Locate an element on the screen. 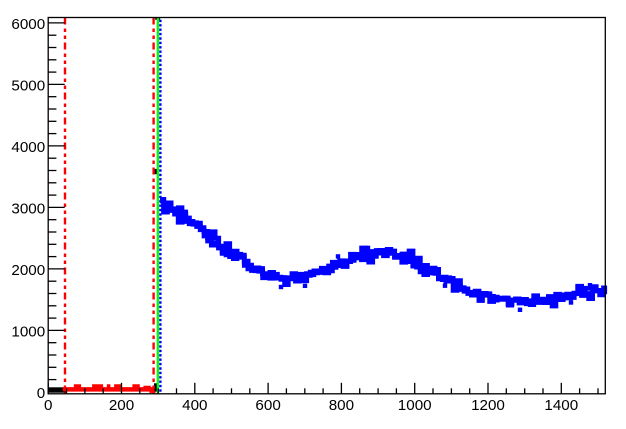  svg-text: 400 is located at coordinates (194, 405).